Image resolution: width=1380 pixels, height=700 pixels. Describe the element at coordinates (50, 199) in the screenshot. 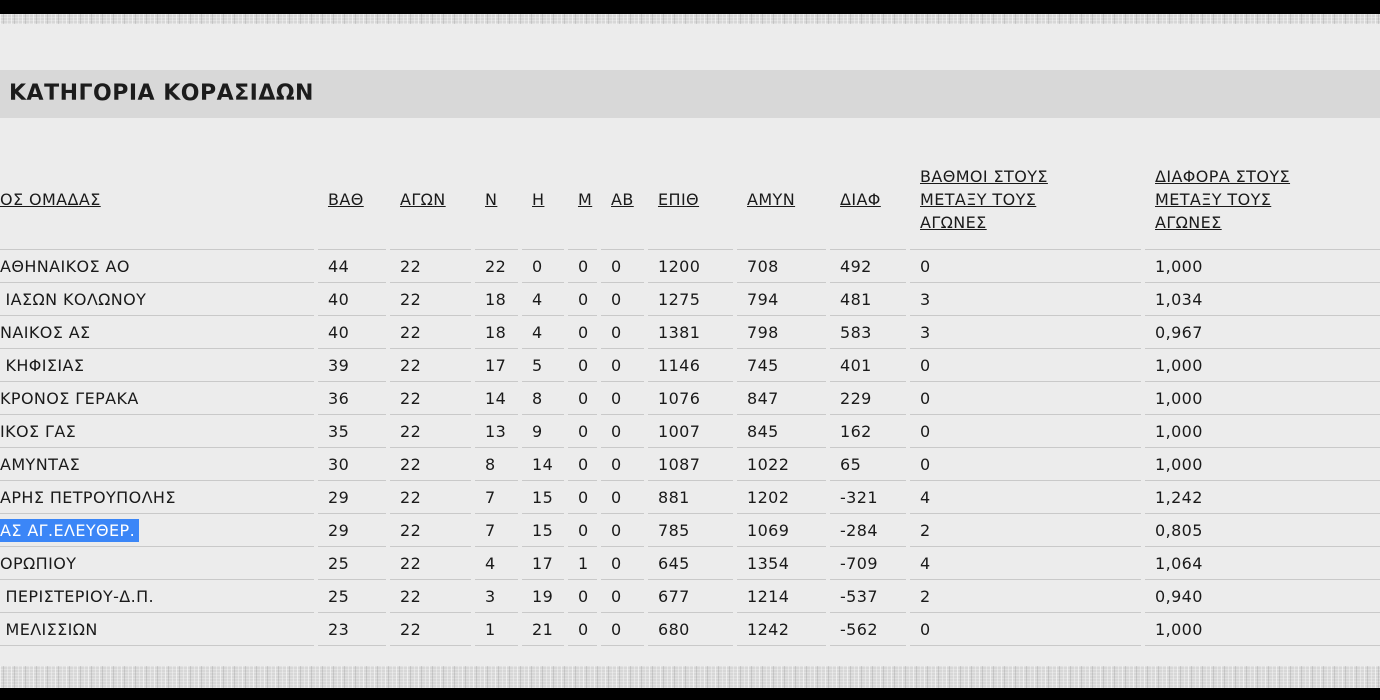

I see `column-header-label: ΟΣ ΟΜΑΔΑΣ` at that location.